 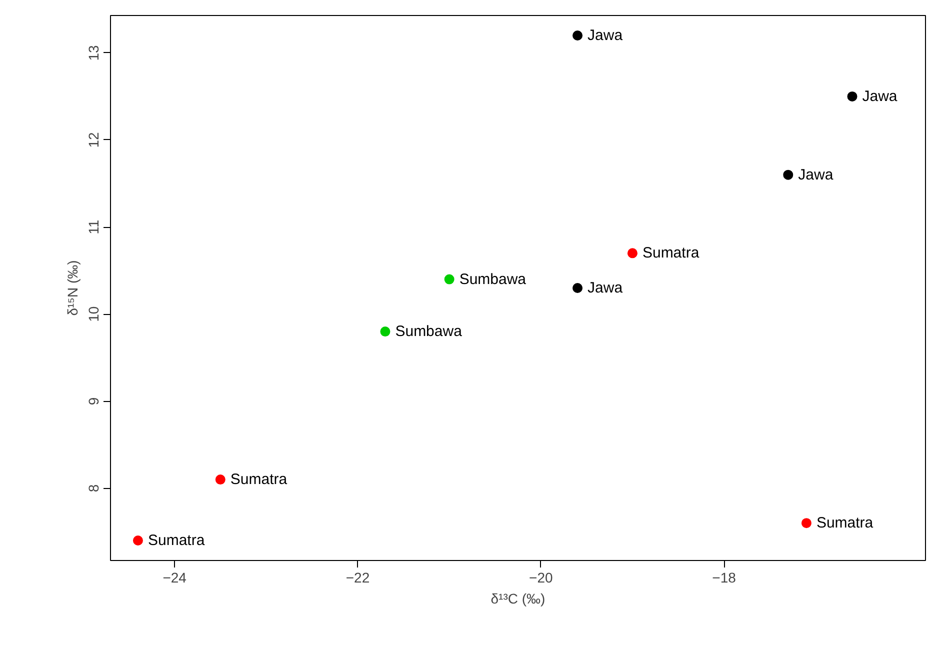 What do you see at coordinates (94, 227) in the screenshot?
I see `y-tick-label: 11` at bounding box center [94, 227].